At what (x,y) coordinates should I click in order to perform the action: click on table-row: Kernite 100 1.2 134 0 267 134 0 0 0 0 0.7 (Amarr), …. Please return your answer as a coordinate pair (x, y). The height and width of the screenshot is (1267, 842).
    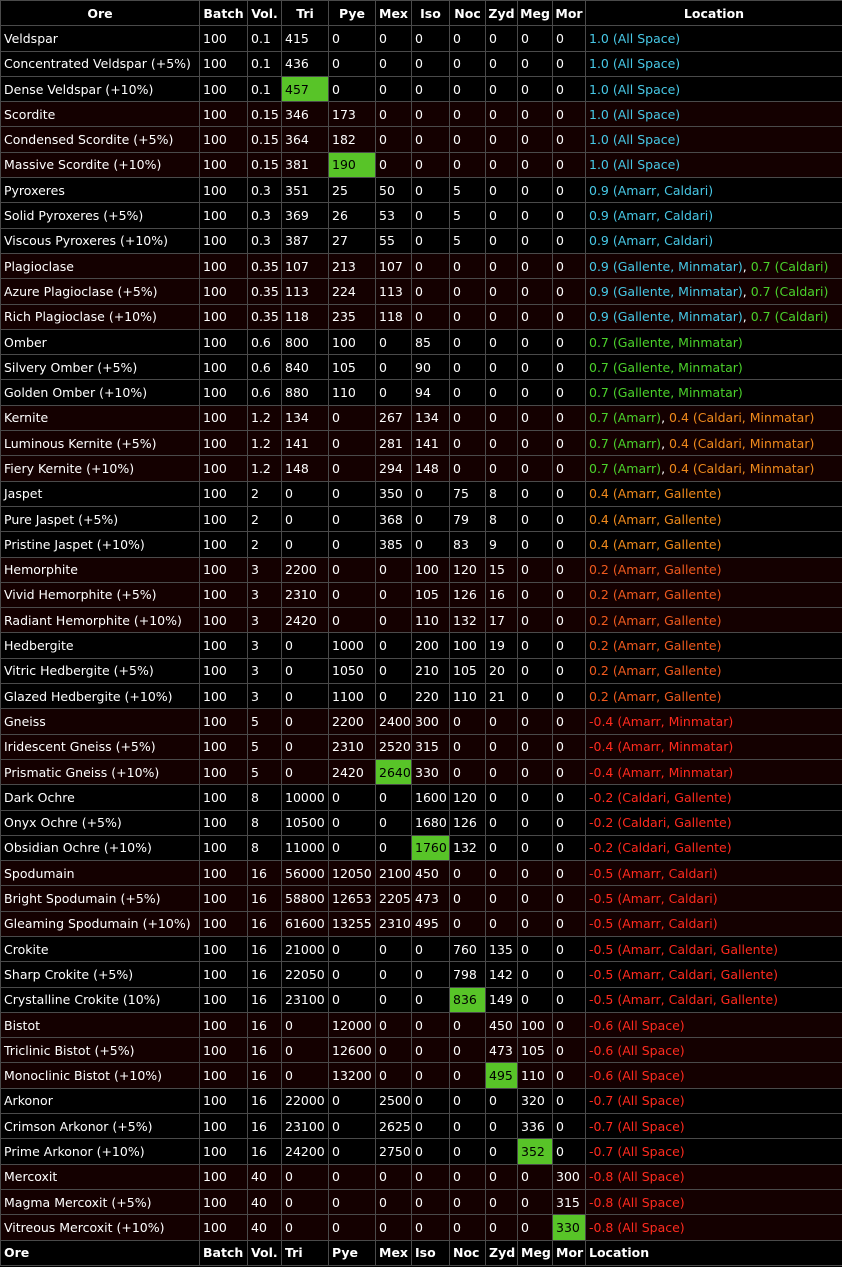
    Looking at the image, I should click on (421, 418).